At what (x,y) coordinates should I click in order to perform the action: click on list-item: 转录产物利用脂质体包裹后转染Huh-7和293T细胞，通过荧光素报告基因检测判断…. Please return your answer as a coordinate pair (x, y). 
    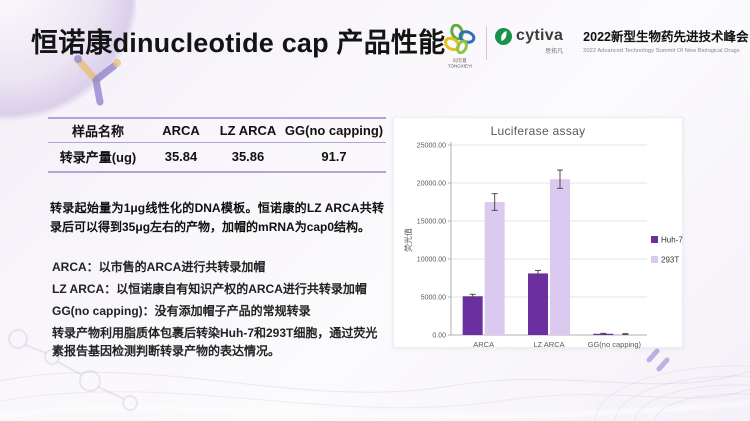
    Looking at the image, I should click on (215, 342).